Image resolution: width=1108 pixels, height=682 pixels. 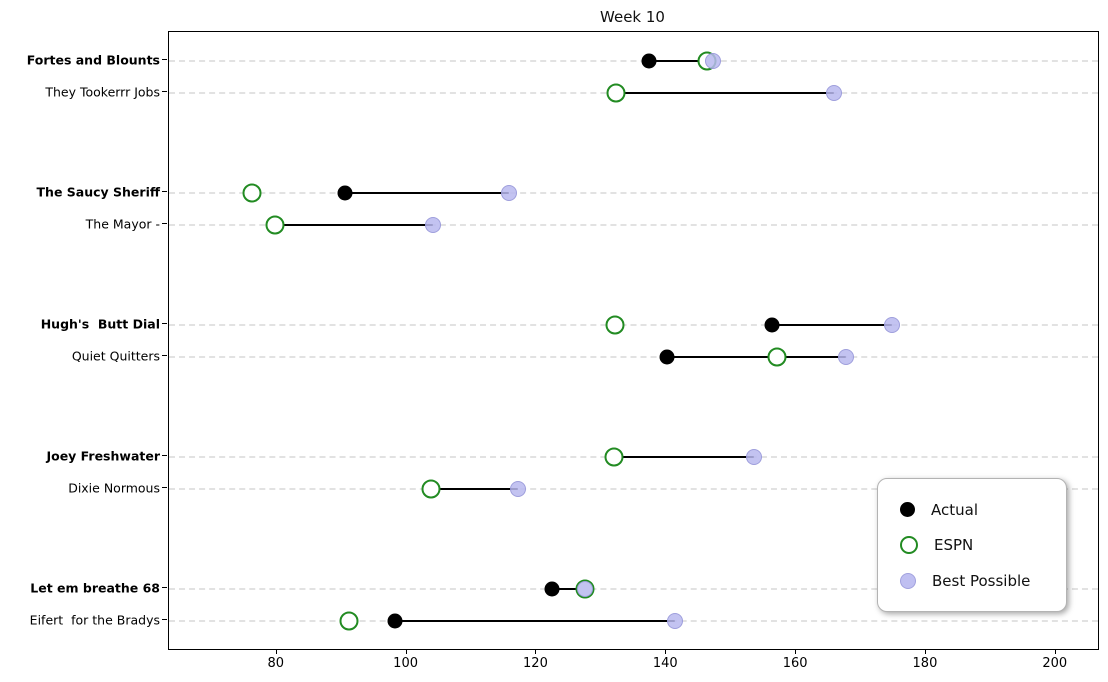 I want to click on x-tick-label: 100, so click(x=406, y=663).